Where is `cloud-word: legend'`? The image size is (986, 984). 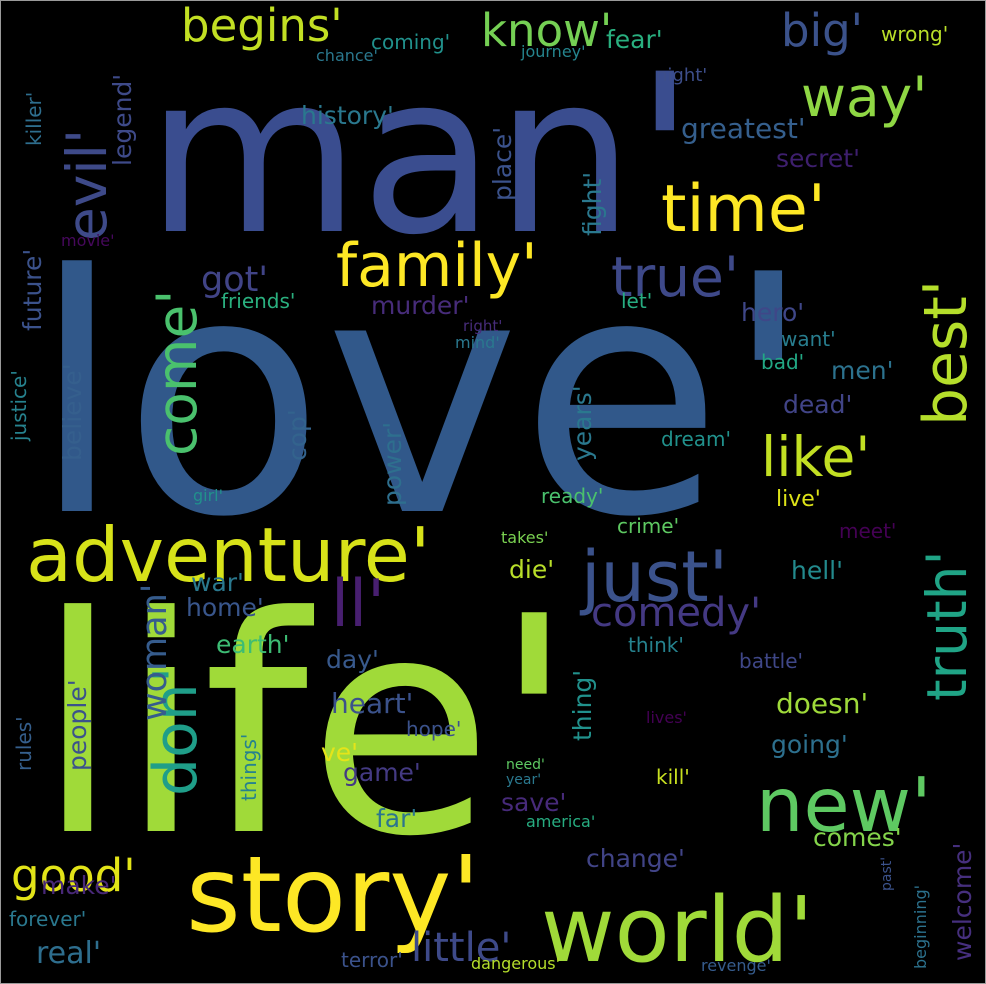 cloud-word: legend' is located at coordinates (122, 120).